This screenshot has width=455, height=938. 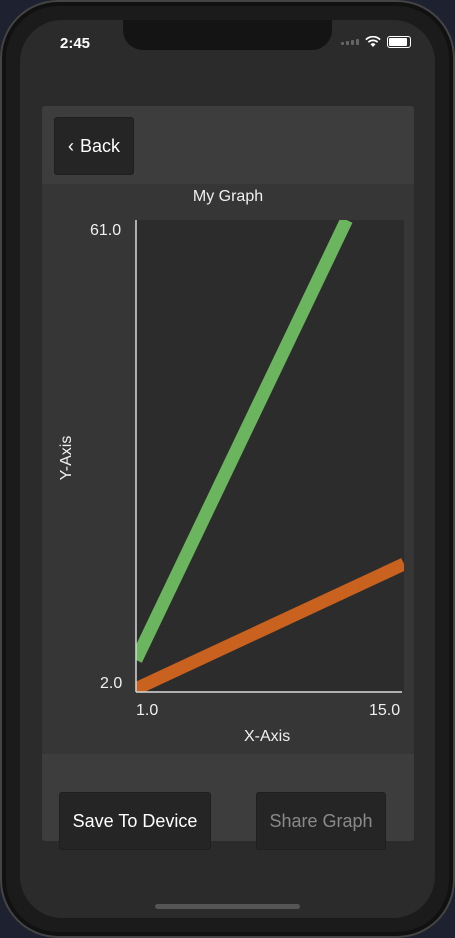 I want to click on save-to-device-button: Save To Device, so click(x=135, y=821).